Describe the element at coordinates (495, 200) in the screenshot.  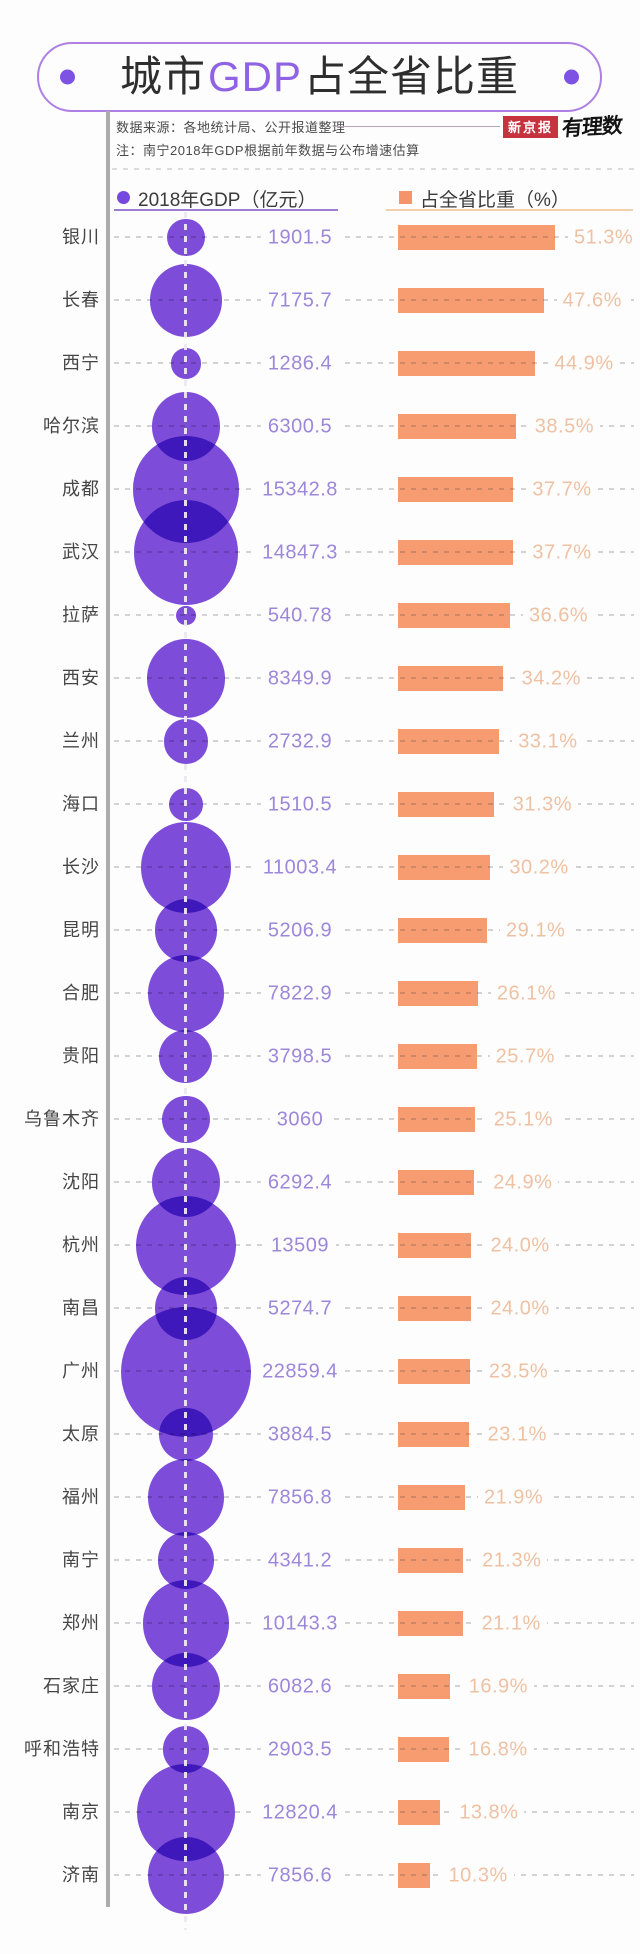
I see `legend-share-label: 占全省比重（%）` at that location.